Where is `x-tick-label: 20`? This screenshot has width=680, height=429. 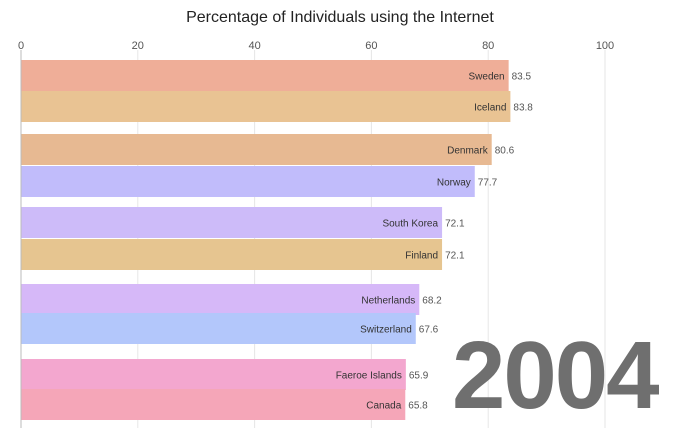 x-tick-label: 20 is located at coordinates (138, 46).